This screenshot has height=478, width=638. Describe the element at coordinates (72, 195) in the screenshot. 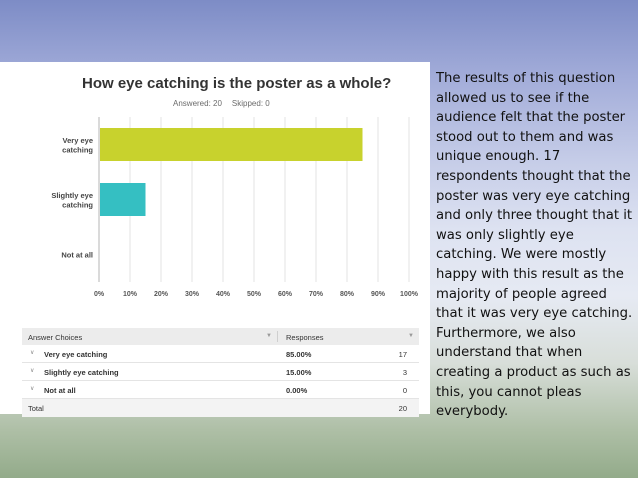

I see `category-label: Slightly eye` at that location.